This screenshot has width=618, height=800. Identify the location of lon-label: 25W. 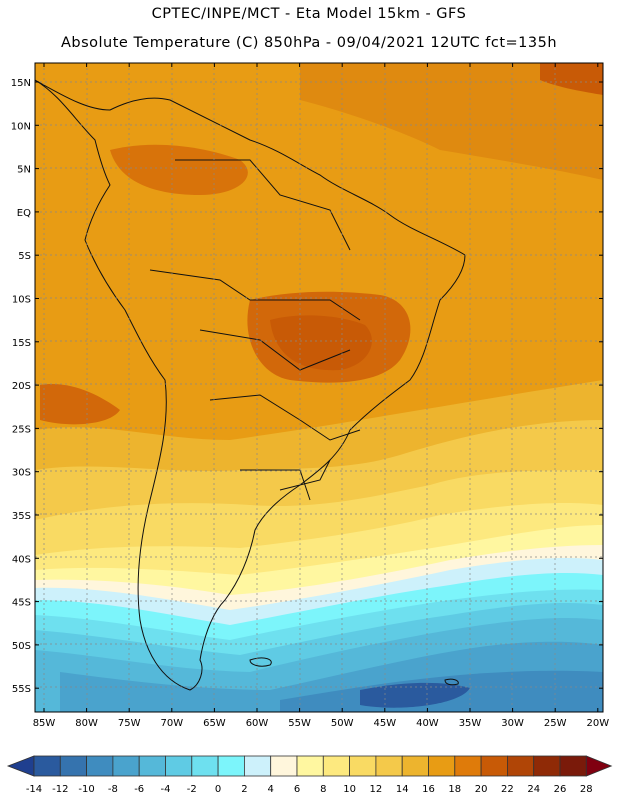
(555, 723).